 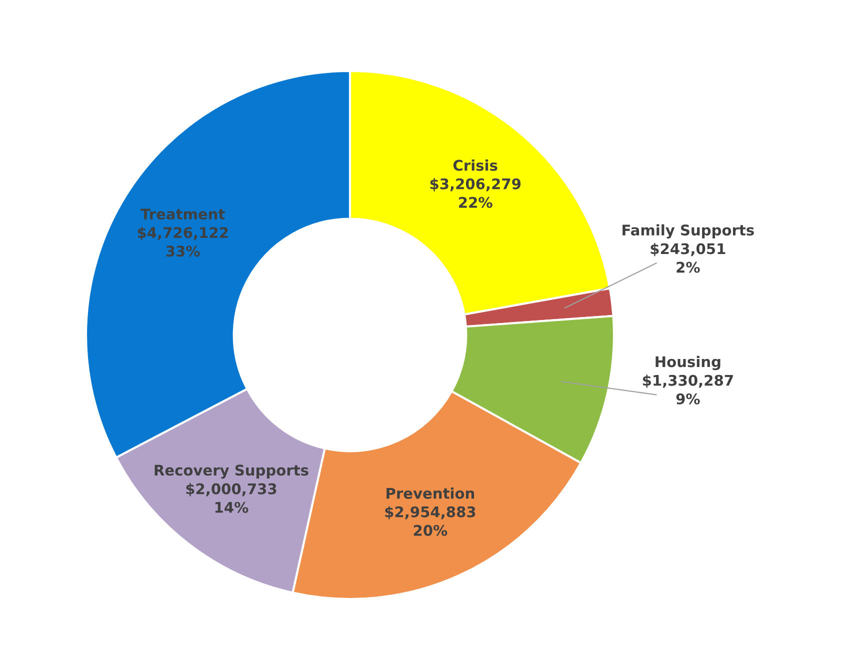 I want to click on data-label: $2,000,733 14%, so click(x=231, y=498).